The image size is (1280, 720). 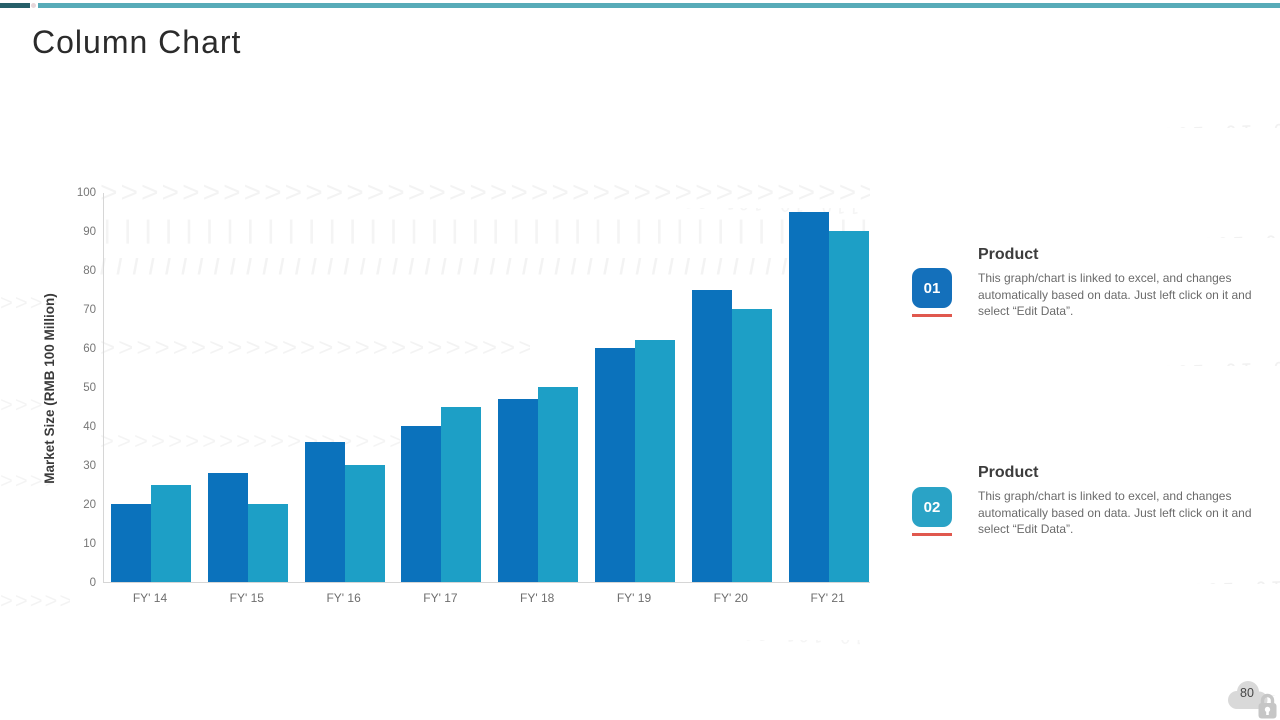 What do you see at coordinates (15, 5) in the screenshot?
I see `topbar-dark-segment` at bounding box center [15, 5].